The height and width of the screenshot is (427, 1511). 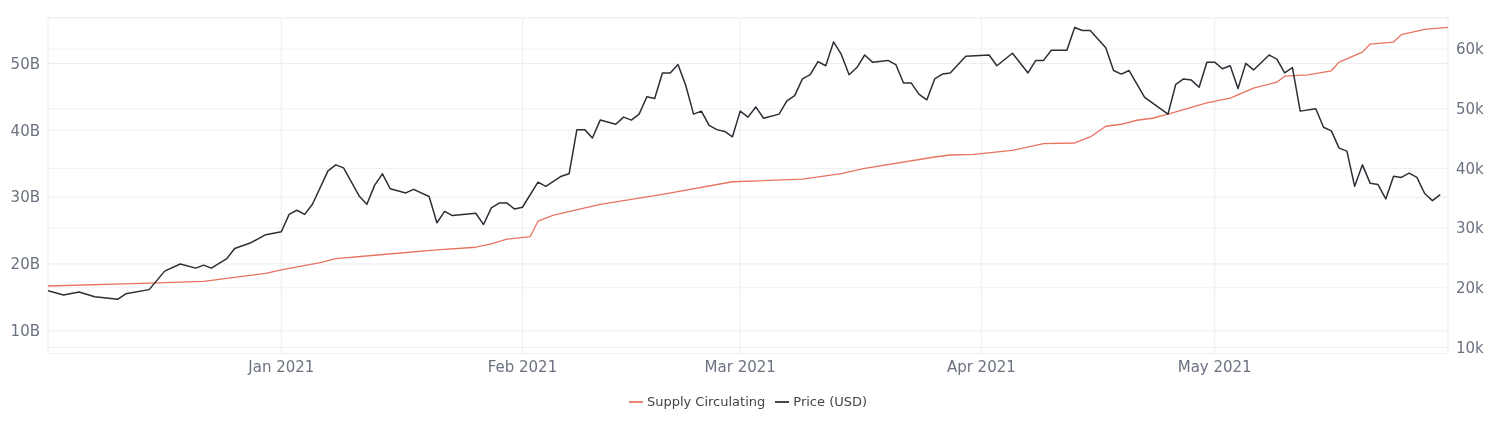 I want to click on y2-tick-label: 60k, so click(x=1470, y=49).